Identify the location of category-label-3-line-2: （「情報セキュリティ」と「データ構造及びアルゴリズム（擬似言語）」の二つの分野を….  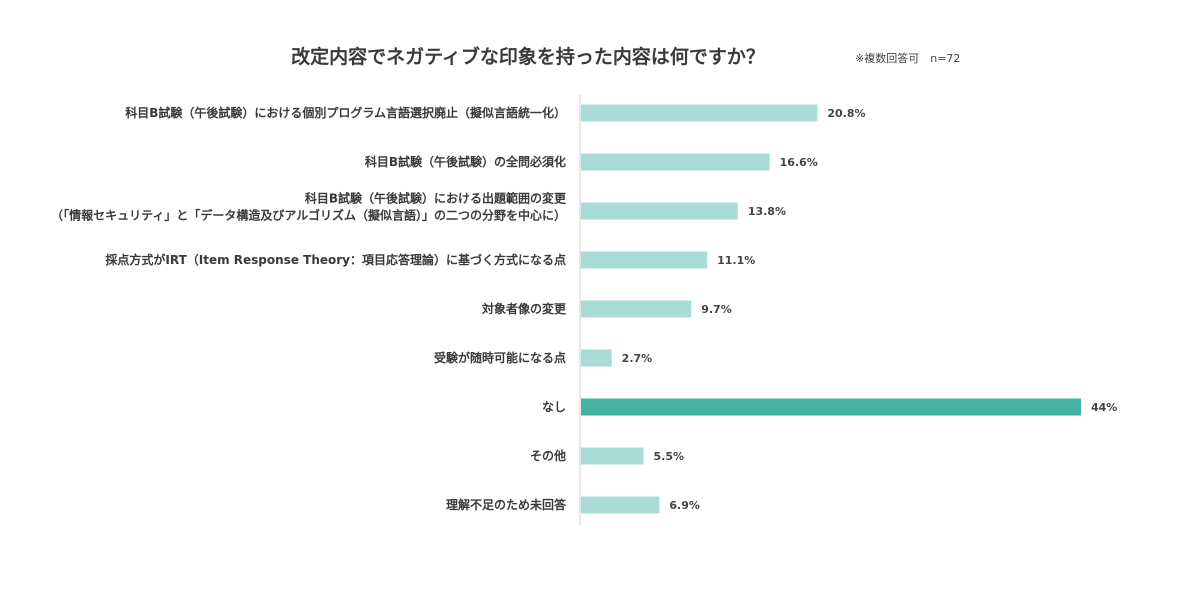
(308, 215).